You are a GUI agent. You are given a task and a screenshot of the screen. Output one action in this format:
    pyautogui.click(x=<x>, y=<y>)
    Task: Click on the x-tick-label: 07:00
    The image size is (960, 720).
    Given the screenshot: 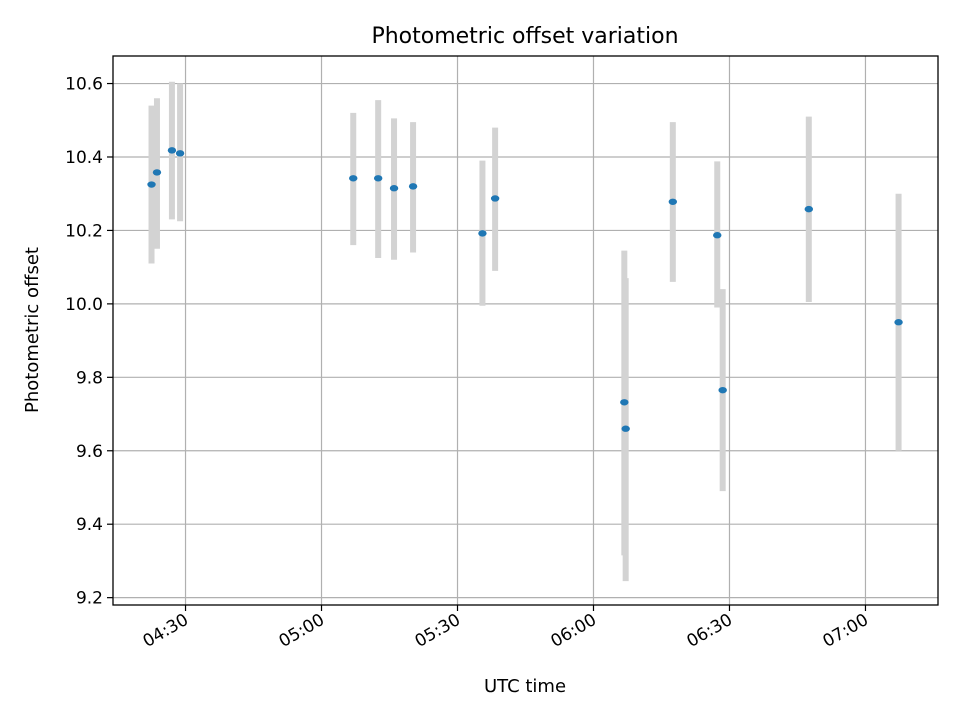 What is the action you would take?
    pyautogui.click(x=846, y=631)
    